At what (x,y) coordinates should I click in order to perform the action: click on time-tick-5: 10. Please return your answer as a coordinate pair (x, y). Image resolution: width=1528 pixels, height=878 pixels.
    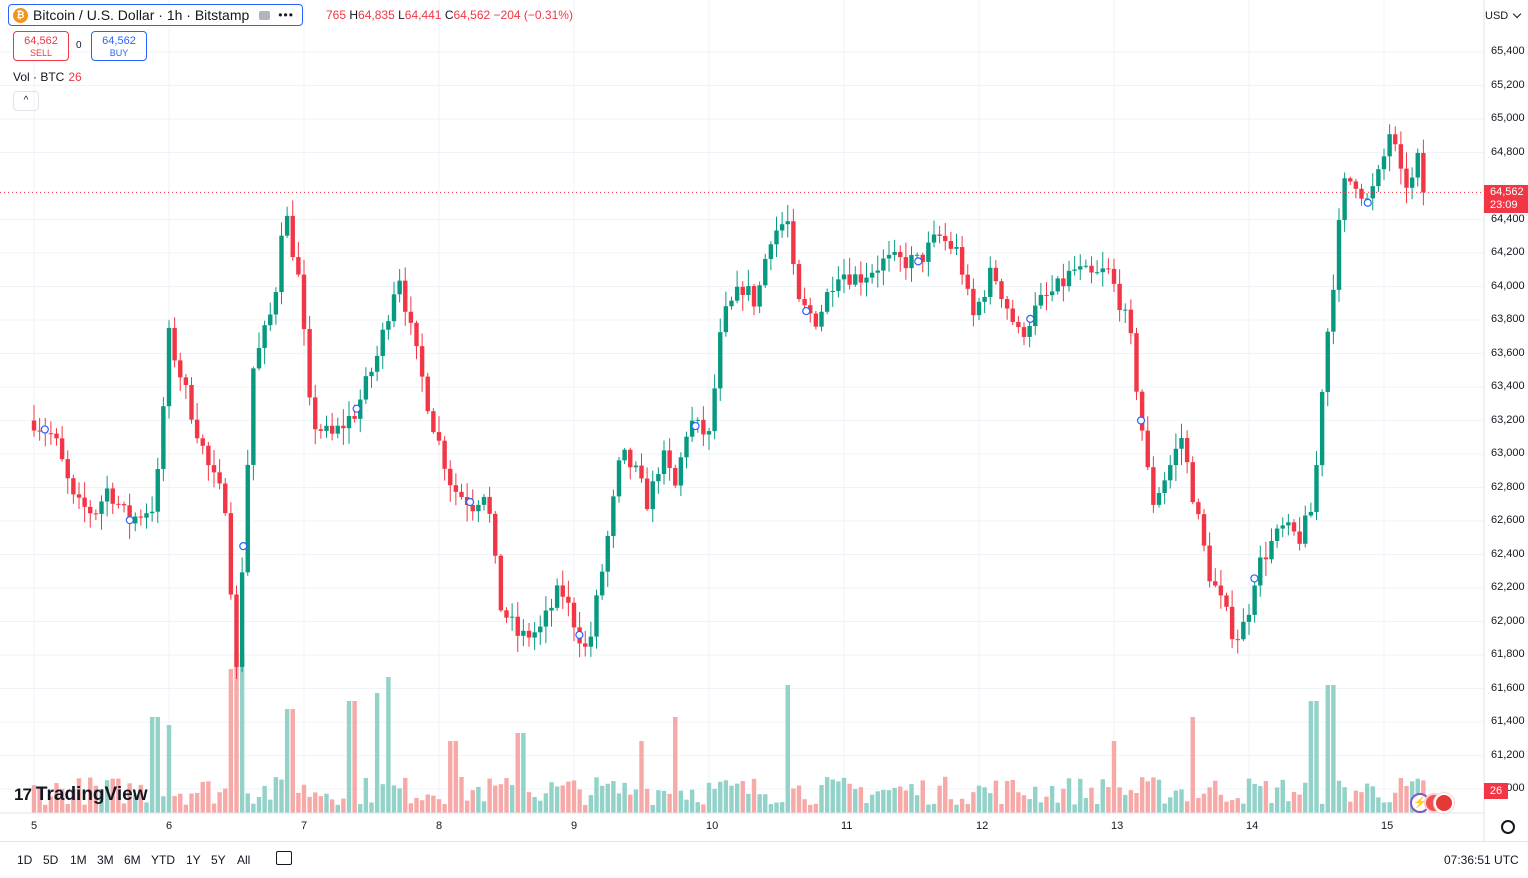
    Looking at the image, I should click on (712, 826).